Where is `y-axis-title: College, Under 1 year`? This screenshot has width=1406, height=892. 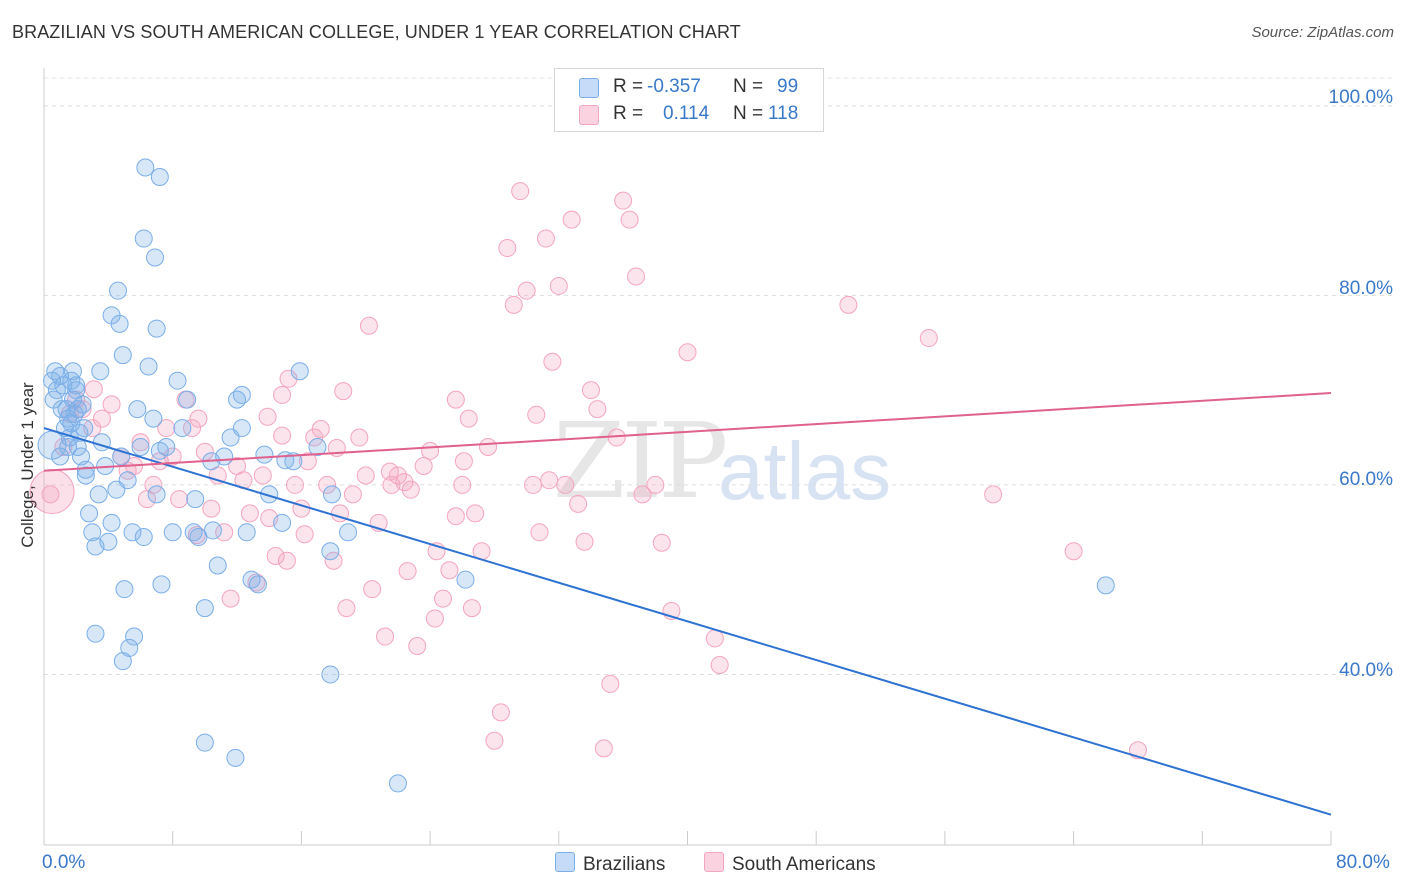 y-axis-title: College, Under 1 year is located at coordinates (27, 465).